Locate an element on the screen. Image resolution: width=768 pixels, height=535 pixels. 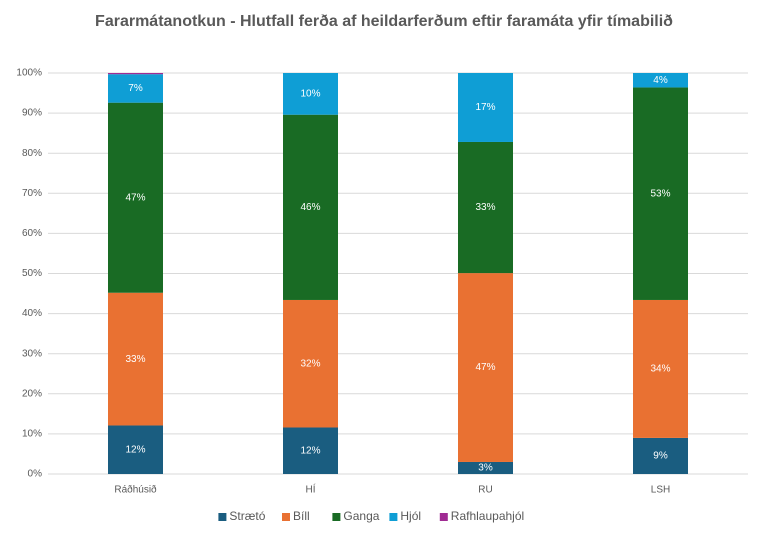
y-tick-label: 40% is located at coordinates (32, 313).